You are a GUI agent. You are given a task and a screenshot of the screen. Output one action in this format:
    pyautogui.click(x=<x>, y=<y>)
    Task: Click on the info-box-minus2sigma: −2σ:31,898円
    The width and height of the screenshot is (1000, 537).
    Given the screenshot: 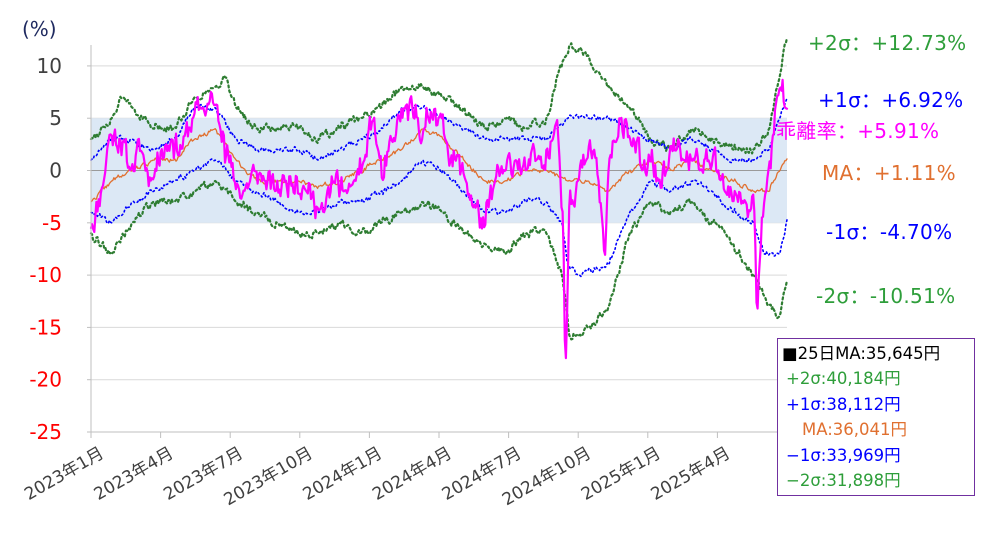 What is the action you would take?
    pyautogui.click(x=843, y=481)
    